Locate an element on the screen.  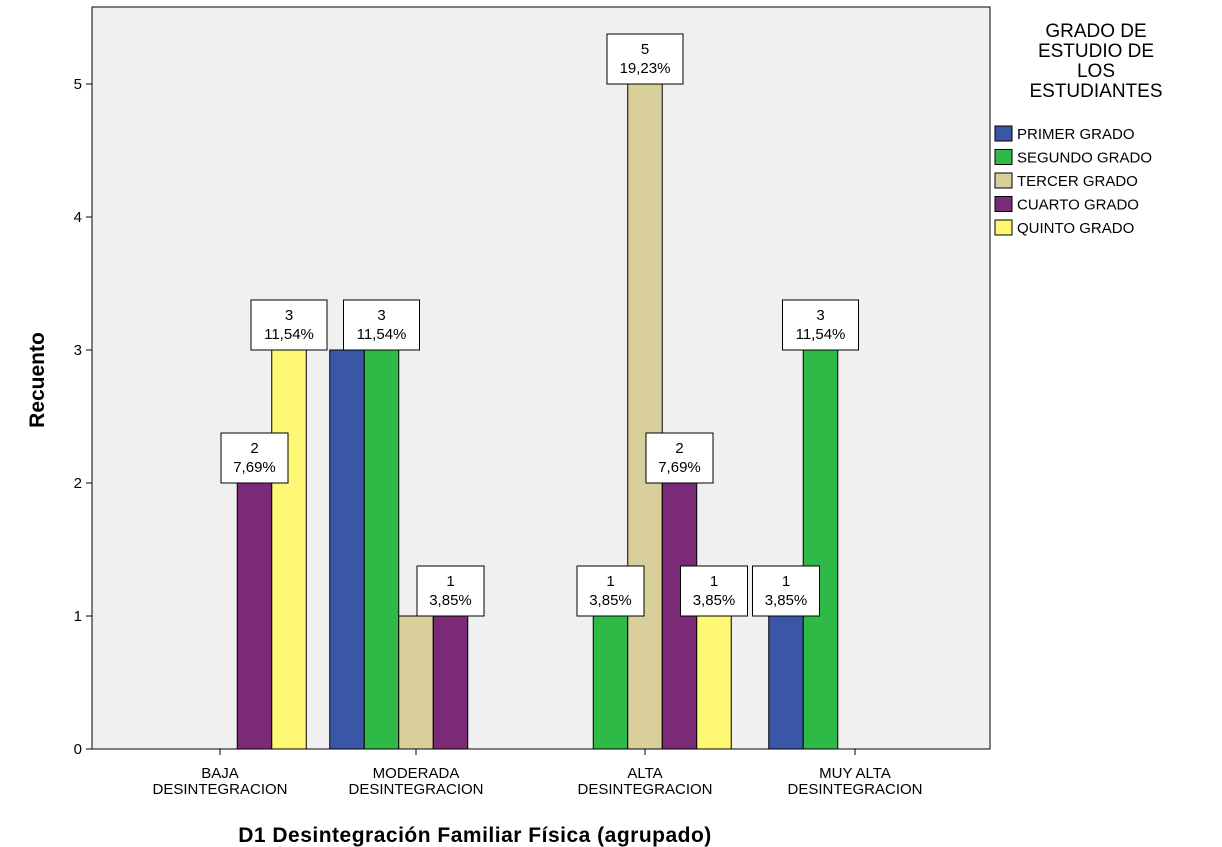
legend-title-line: ESTUDIO DE is located at coordinates (1096, 51).